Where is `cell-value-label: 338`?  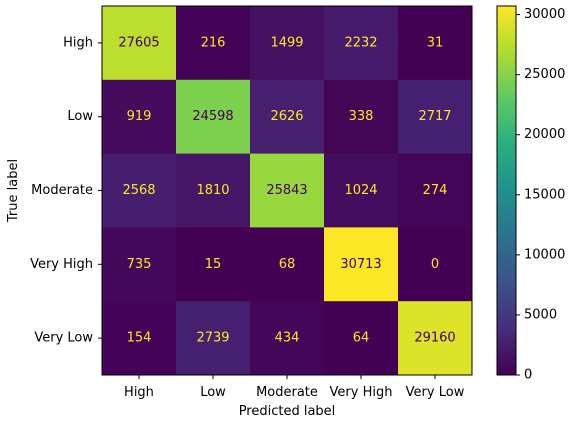 cell-value-label: 338 is located at coordinates (361, 116).